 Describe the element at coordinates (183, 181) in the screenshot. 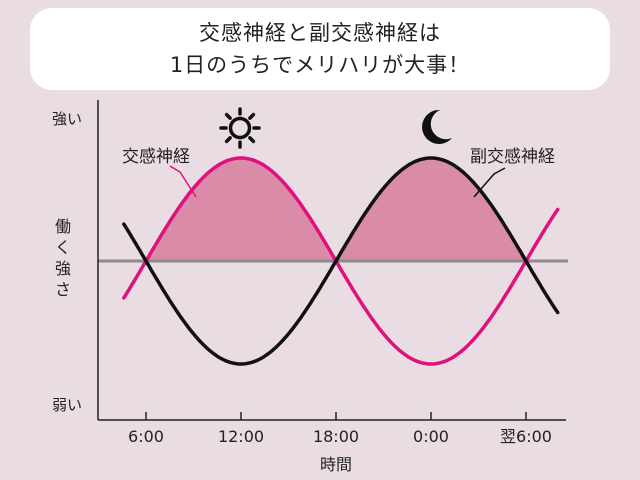

I see `leader-line-sympathetic` at that location.